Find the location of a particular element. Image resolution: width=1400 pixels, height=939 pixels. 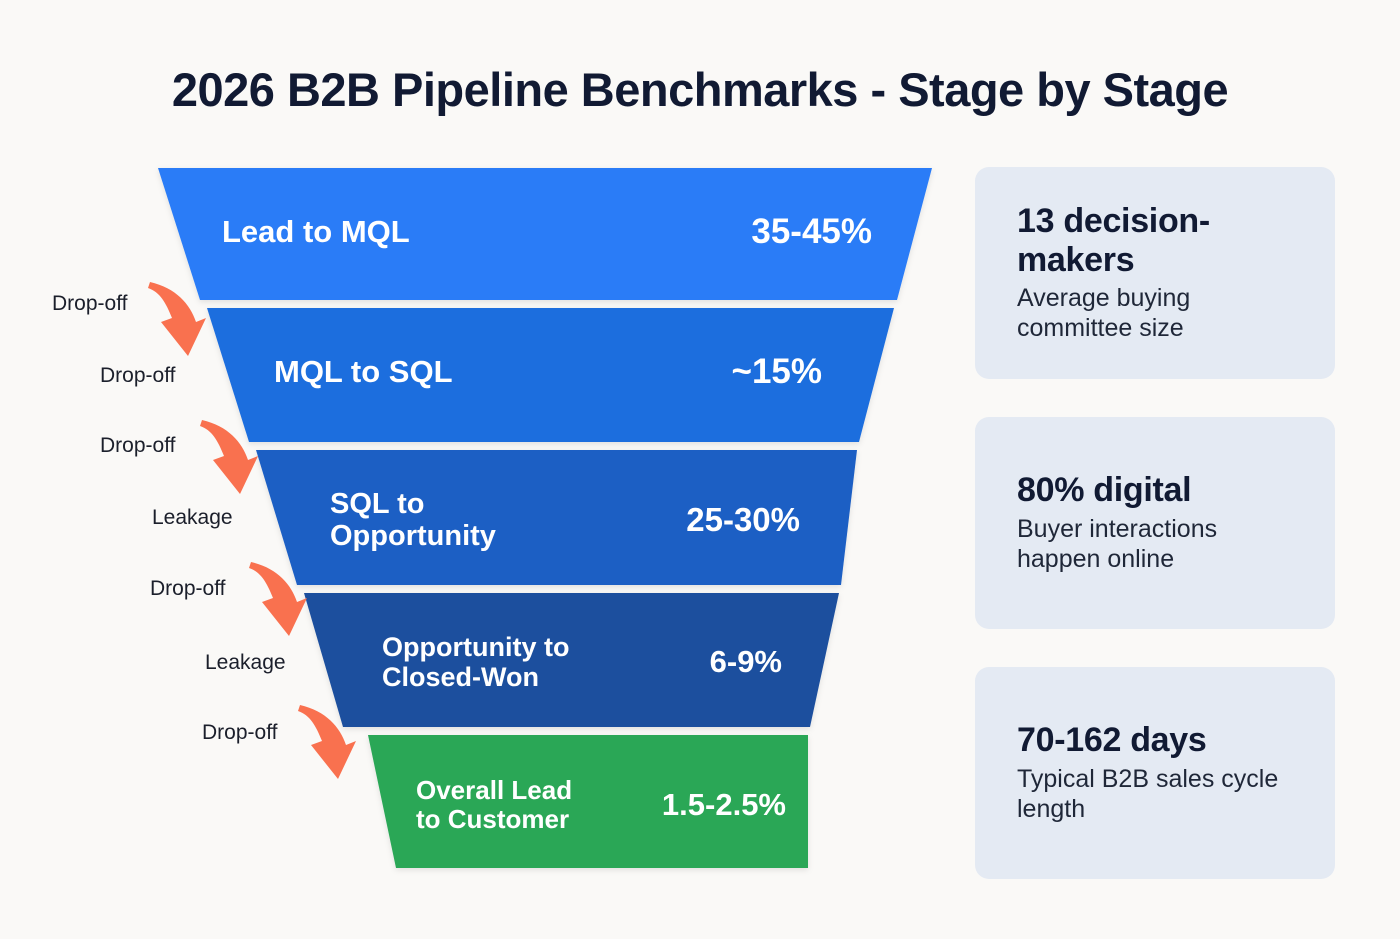

stat-card-3-desc: Typical B2B sales cycle length is located at coordinates (1148, 794).